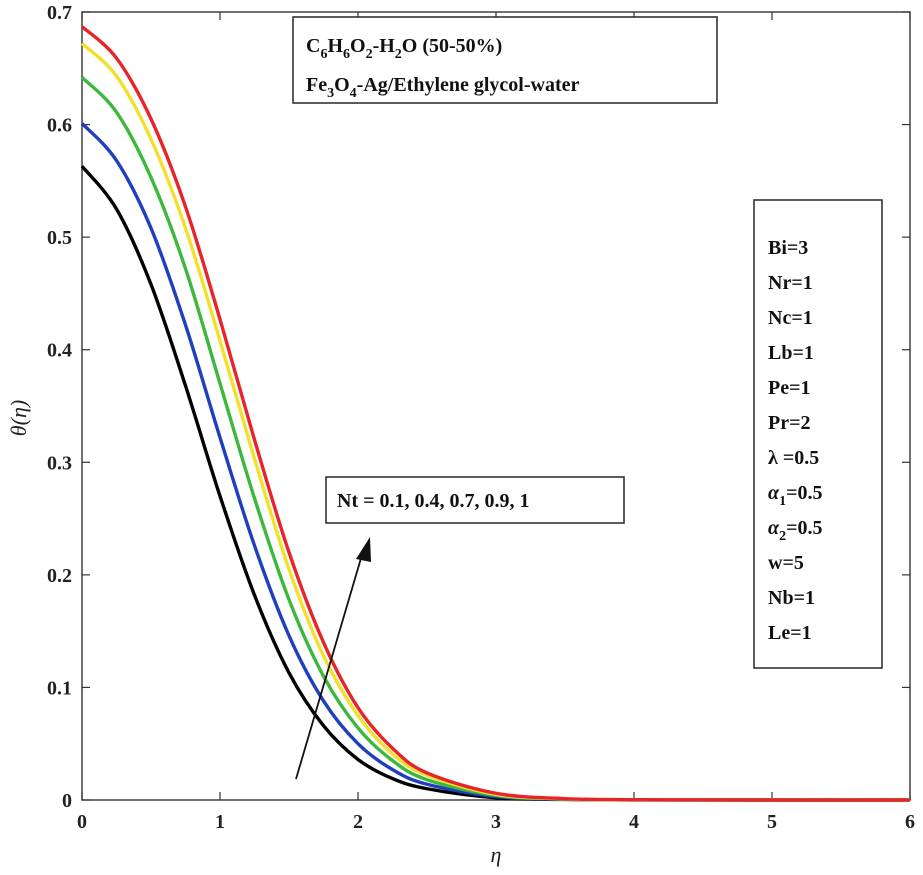 The image size is (923, 875). Describe the element at coordinates (793, 458) in the screenshot. I see `parameter-label: λ =0.5` at that location.